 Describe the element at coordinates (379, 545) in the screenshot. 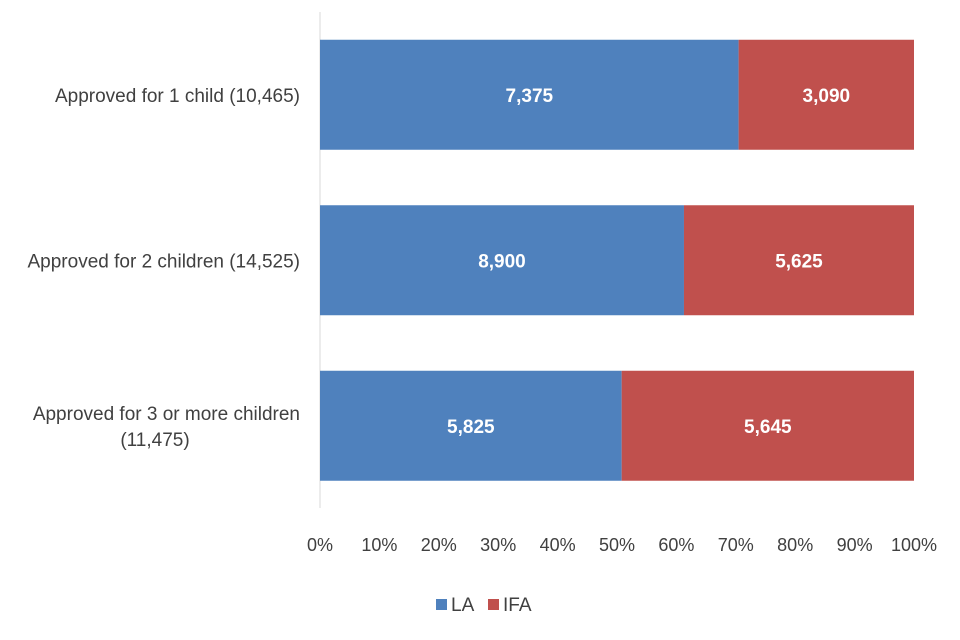

I see `x-tick-label-10pct: 10%` at that location.